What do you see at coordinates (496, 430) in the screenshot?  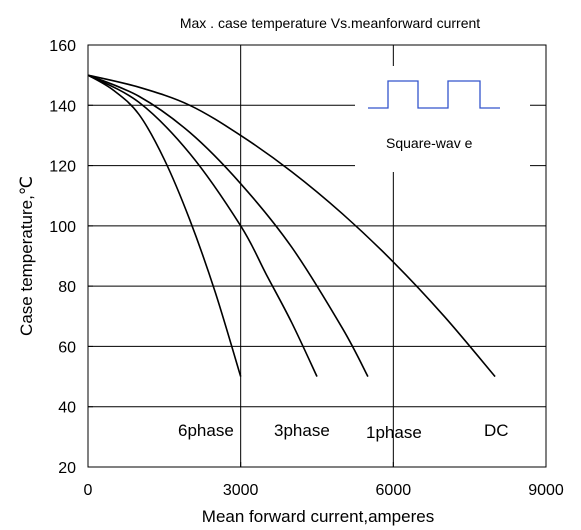 I see `series-label-dc: DC` at bounding box center [496, 430].